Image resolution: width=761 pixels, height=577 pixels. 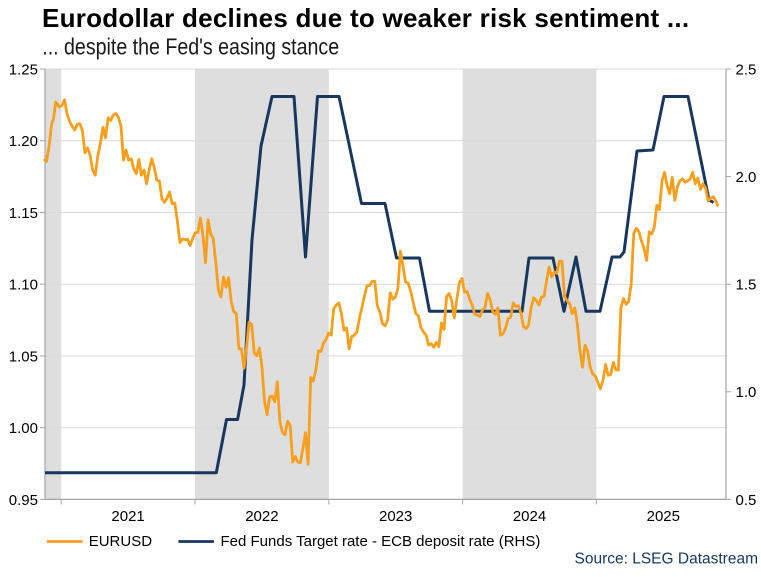 What do you see at coordinates (746, 285) in the screenshot?
I see `svg-text: 1.5` at bounding box center [746, 285].